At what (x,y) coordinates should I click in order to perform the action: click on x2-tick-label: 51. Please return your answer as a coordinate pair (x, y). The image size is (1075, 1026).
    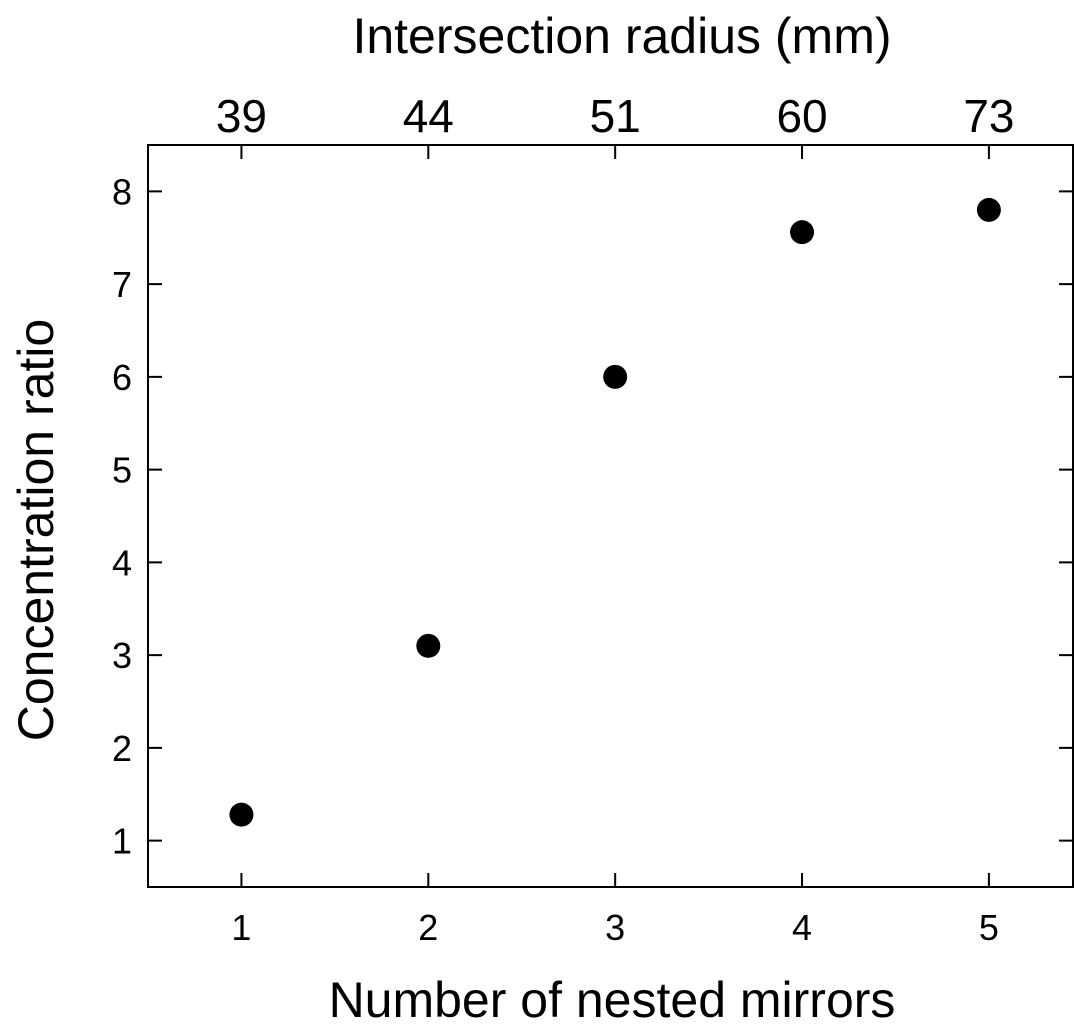
    Looking at the image, I should click on (615, 116).